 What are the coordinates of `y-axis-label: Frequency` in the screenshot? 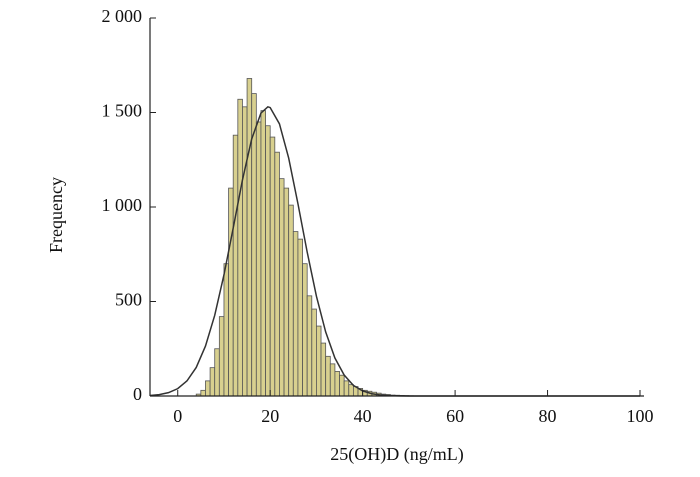 It's located at (56, 215).